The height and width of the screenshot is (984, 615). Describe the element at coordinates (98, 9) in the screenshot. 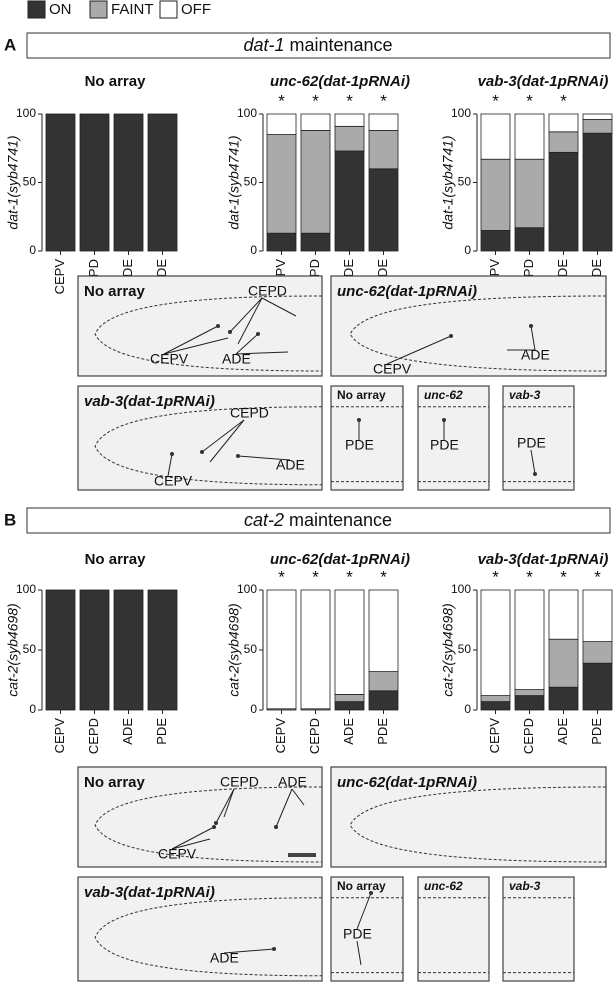

I see `legend-swatch` at that location.